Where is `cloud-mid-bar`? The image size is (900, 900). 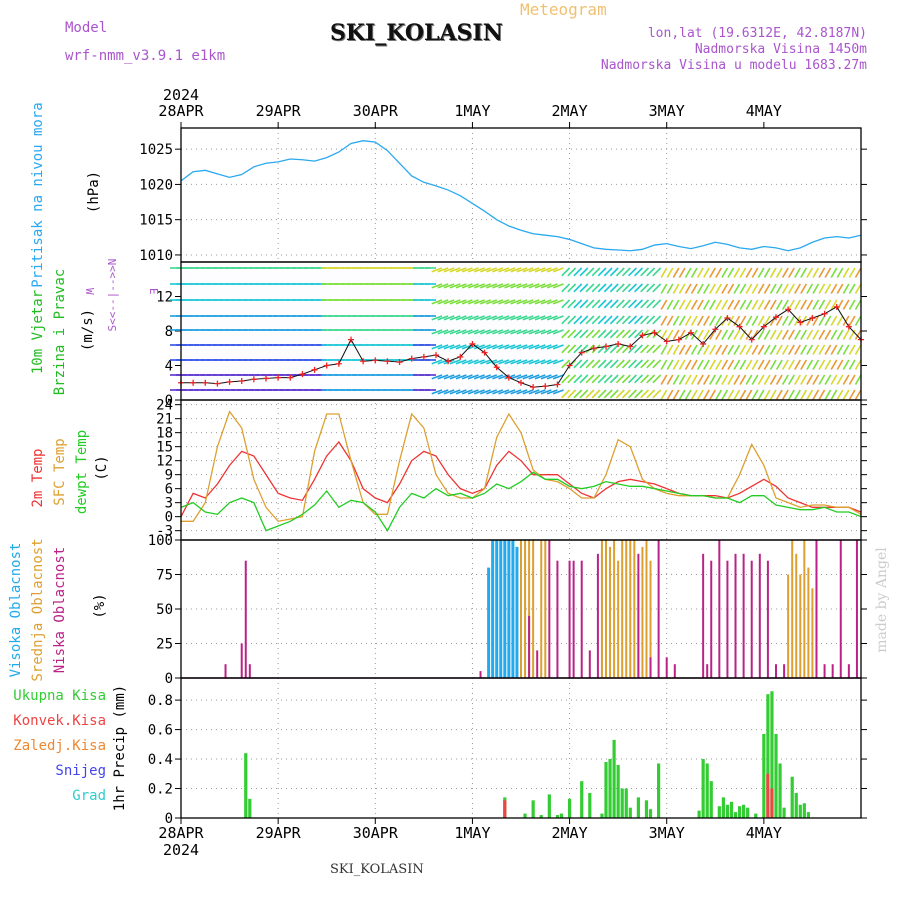 cloud-mid-bar is located at coordinates (804, 609).